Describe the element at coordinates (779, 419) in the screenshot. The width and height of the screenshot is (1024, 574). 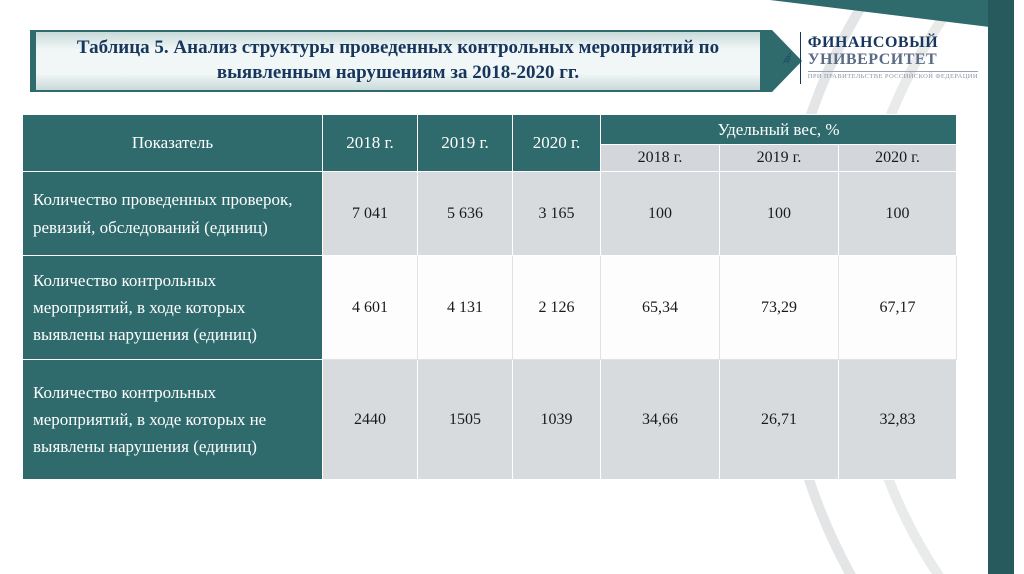
I see `row-share: 26,71` at that location.